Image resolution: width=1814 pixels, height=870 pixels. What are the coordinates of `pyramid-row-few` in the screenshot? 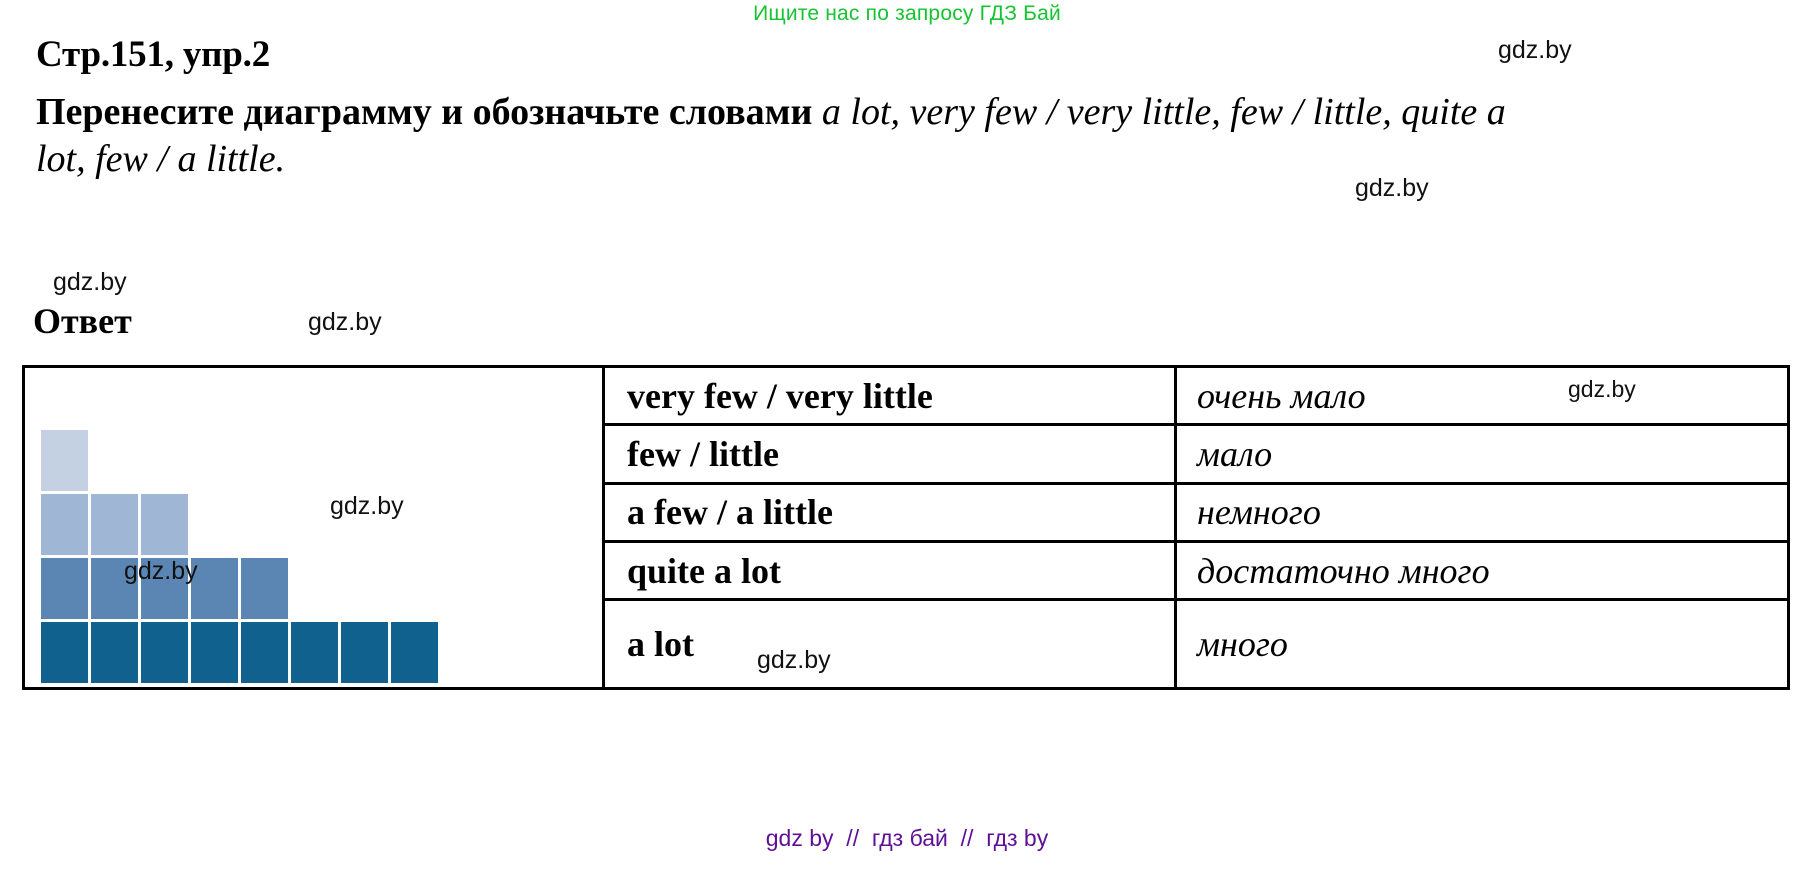 It's located at (114, 524).